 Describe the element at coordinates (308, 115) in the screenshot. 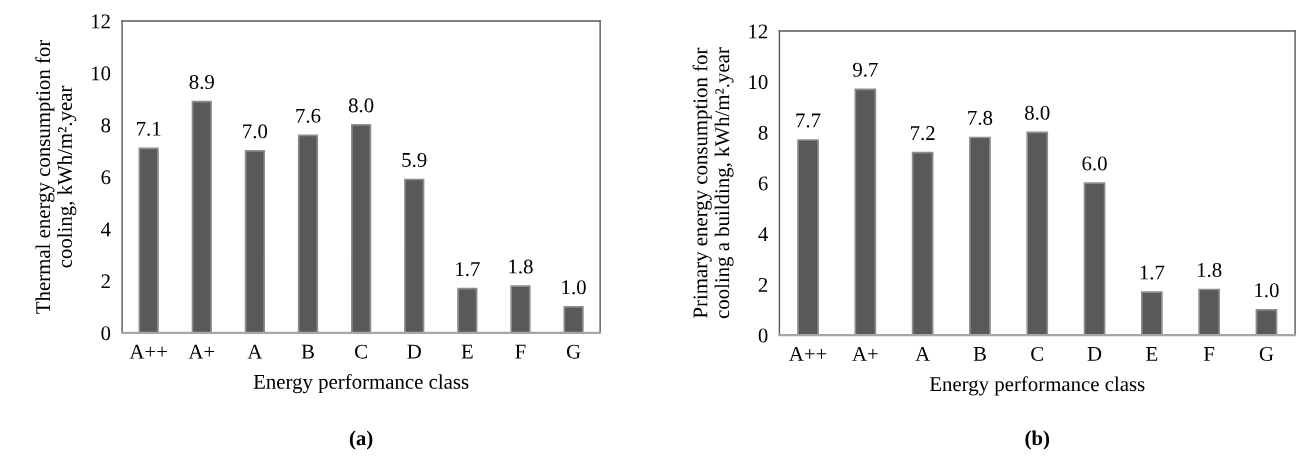

I see `data-label: 7.6` at that location.